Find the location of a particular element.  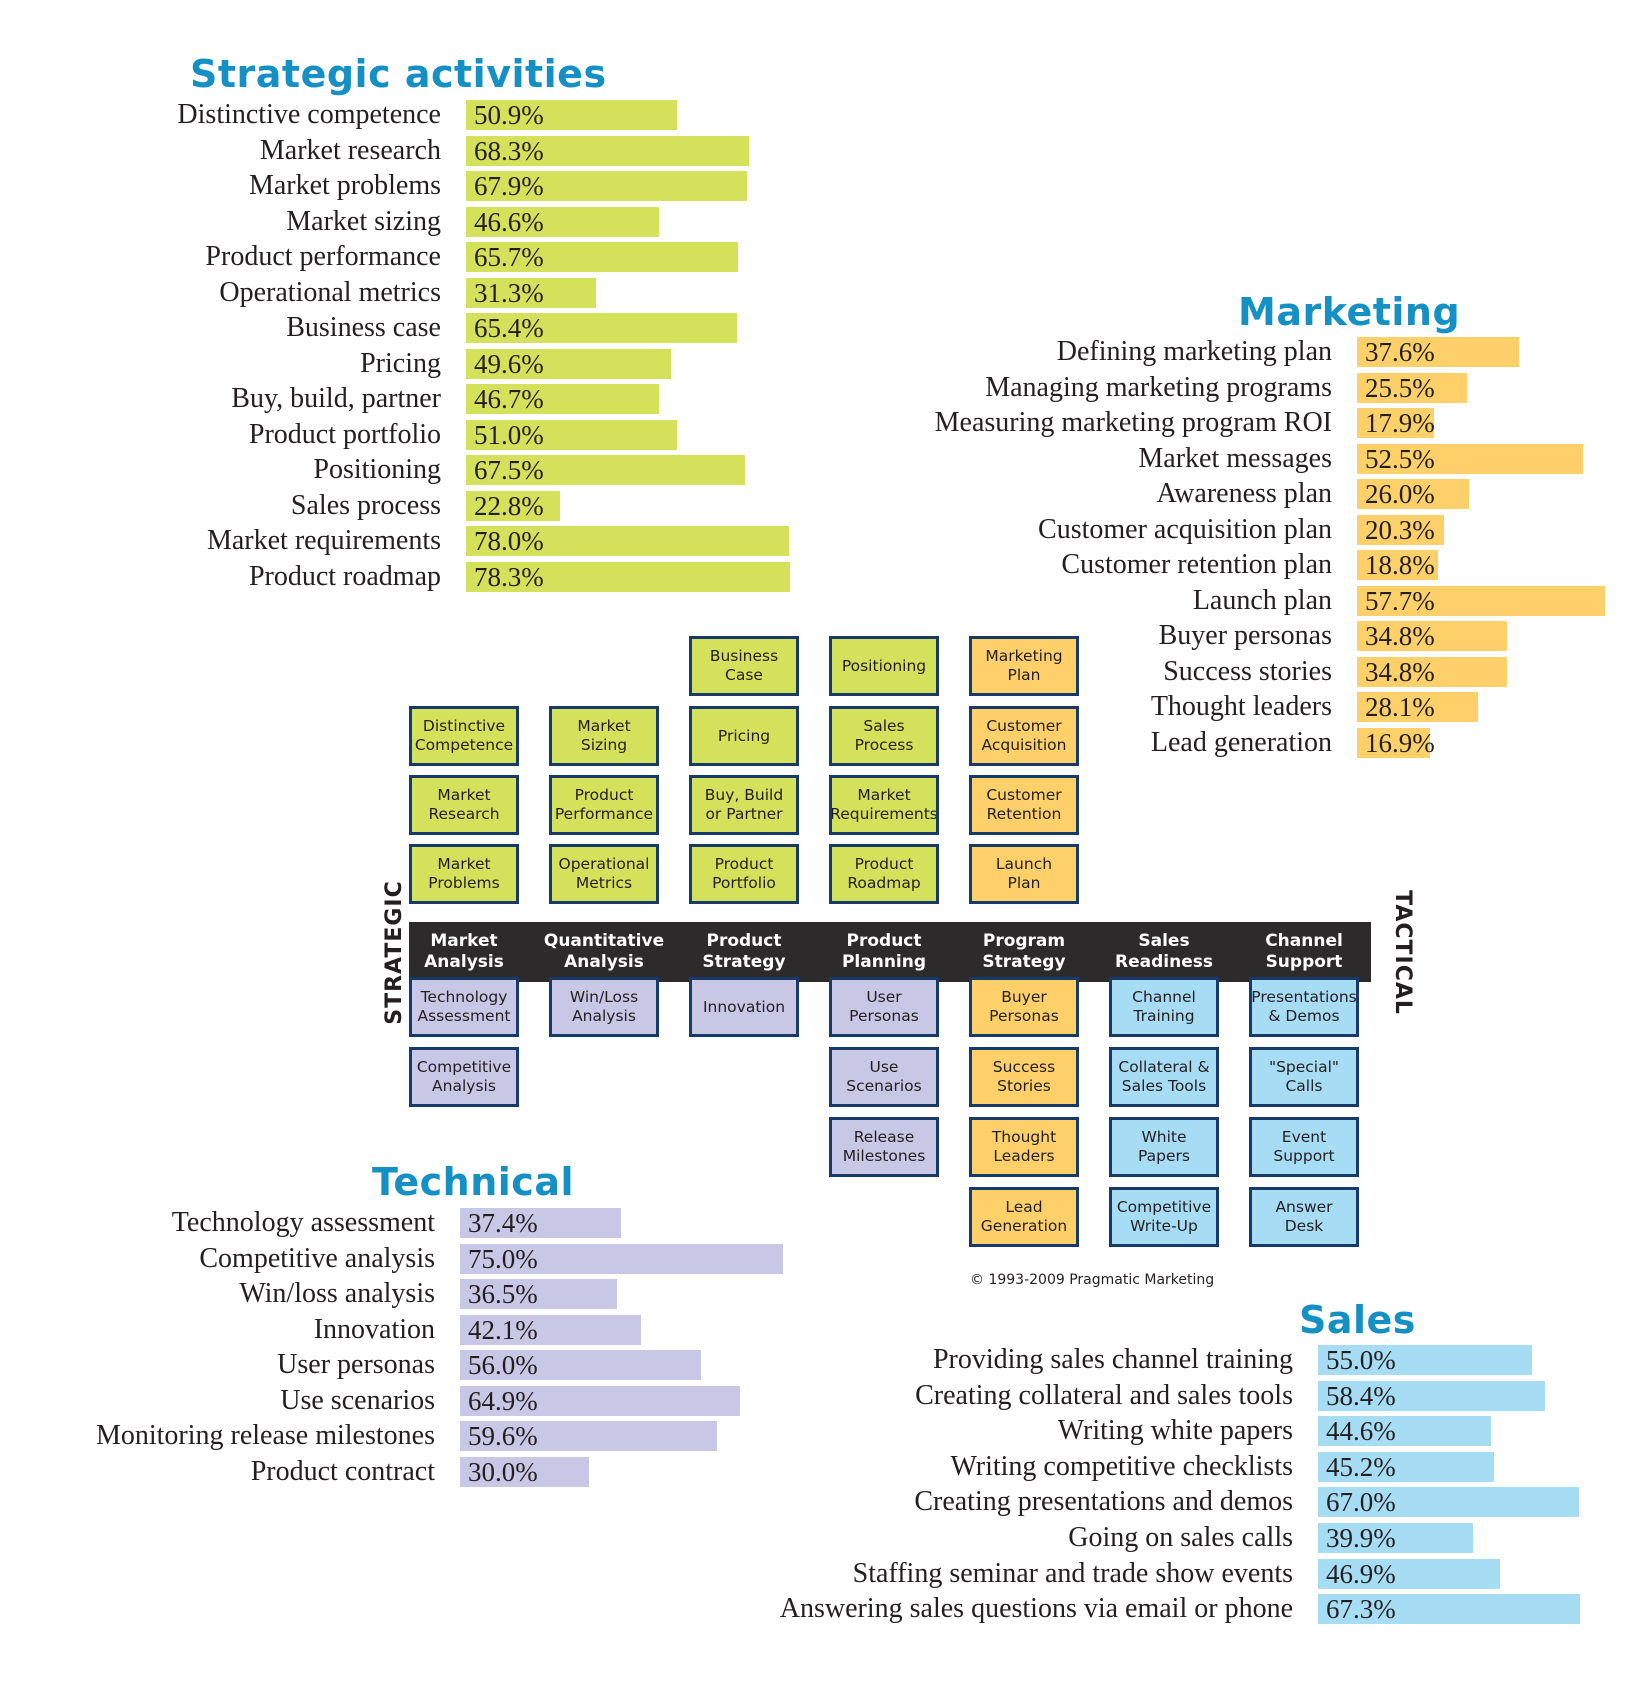

bar-category-label: Positioning is located at coordinates (377, 469).